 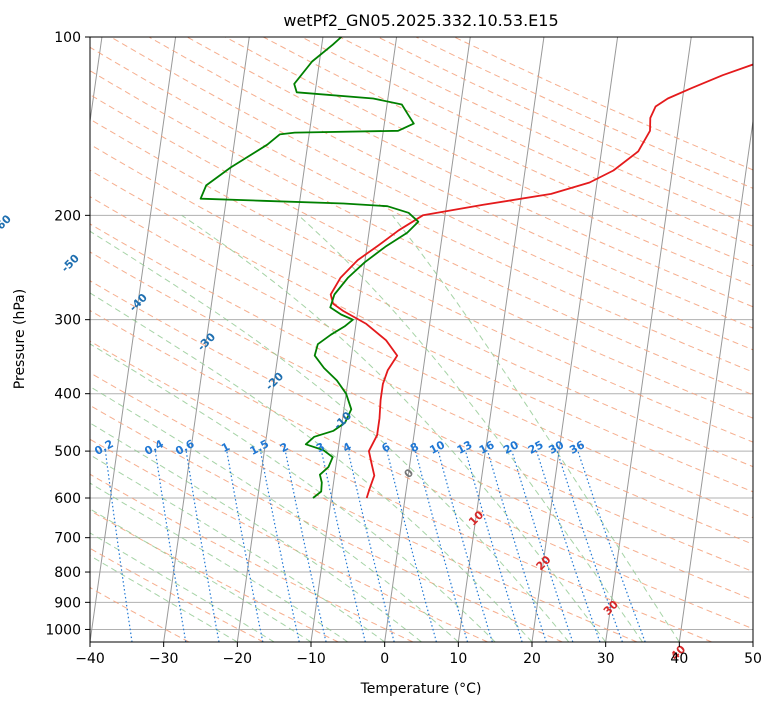 I want to click on isotherm-label: -60, so click(x=7, y=223).